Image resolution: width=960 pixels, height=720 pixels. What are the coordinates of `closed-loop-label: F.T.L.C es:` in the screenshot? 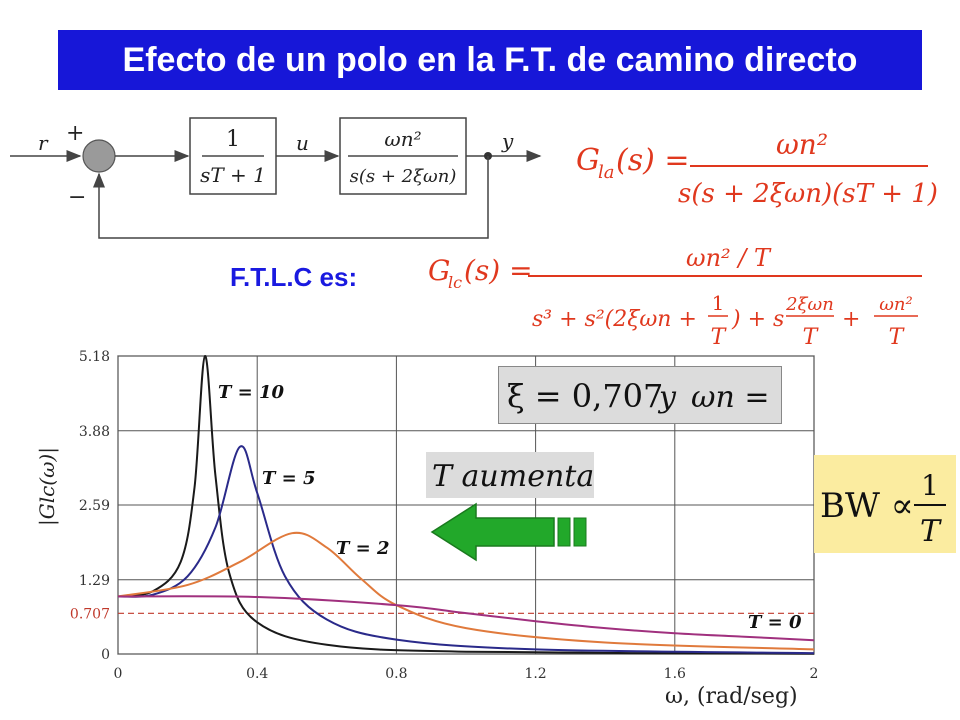 It's located at (294, 277).